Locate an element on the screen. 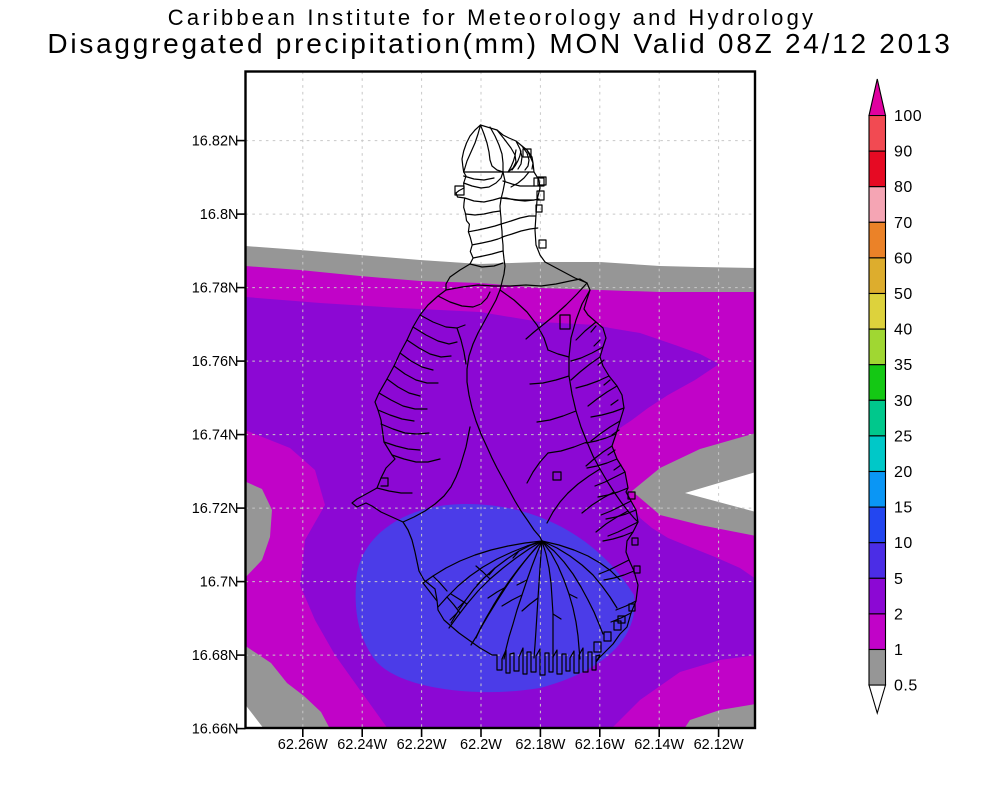  svg-text: 62.12W is located at coordinates (719, 745).